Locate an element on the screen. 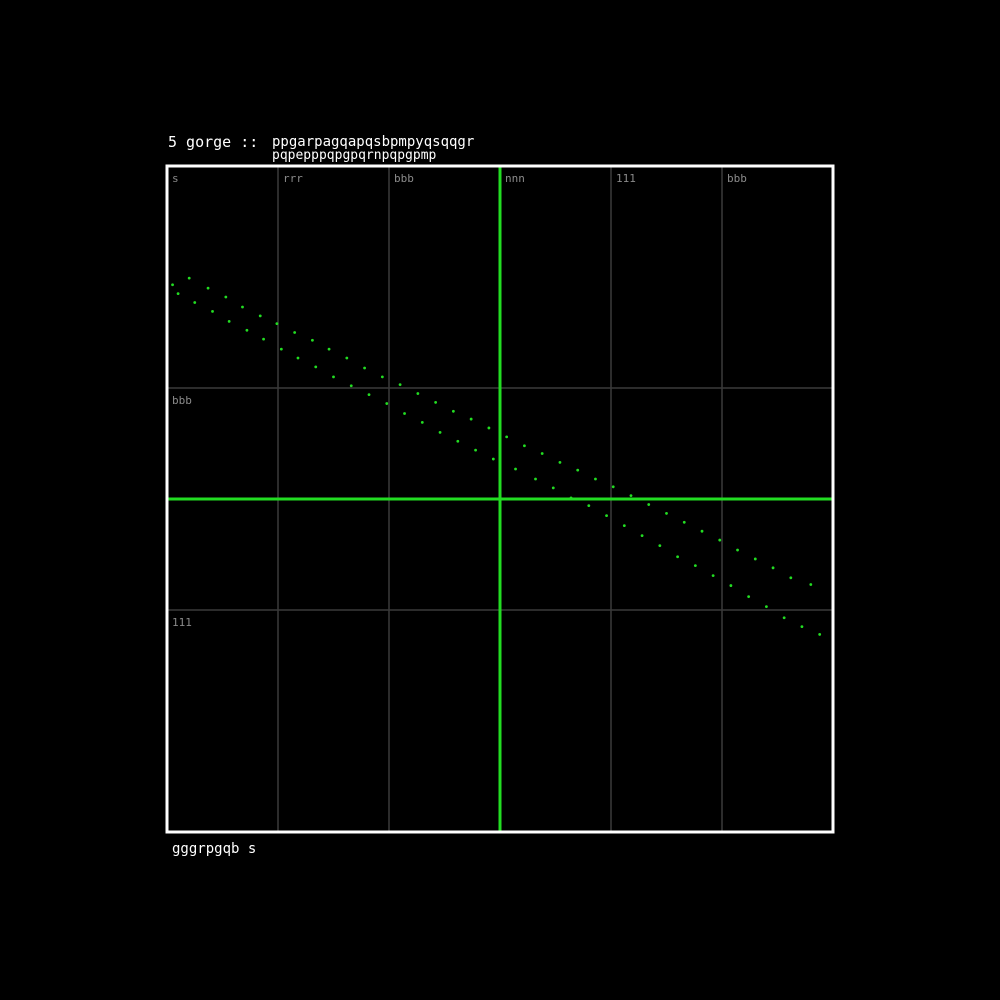  x-tick-label: s is located at coordinates (175, 178).